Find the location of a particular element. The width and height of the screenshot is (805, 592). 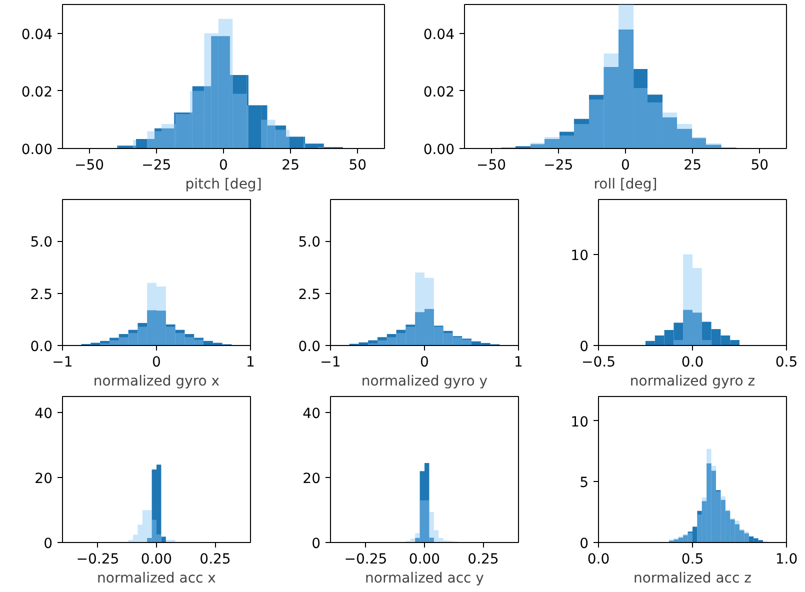

x-axis-title: roll [deg] is located at coordinates (626, 184).